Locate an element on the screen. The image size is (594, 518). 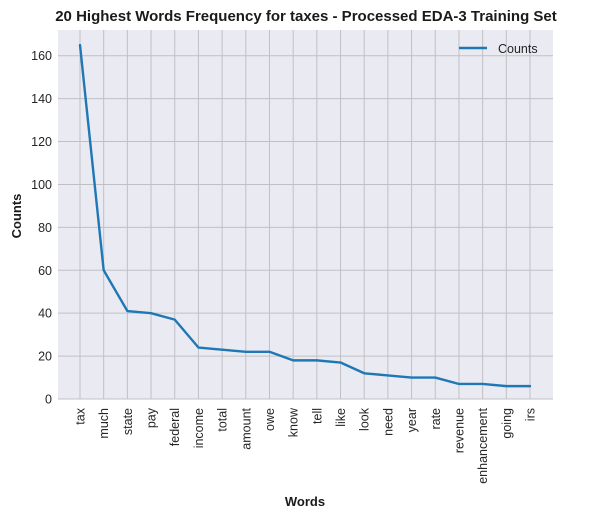
x-tick-label: look is located at coordinates (365, 419).